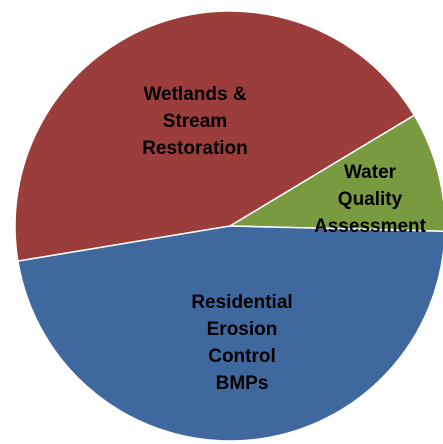 This screenshot has width=443, height=444. I want to click on pie-label-wetlands-stream-restoration: Wetlands & Stream Restoration, so click(195, 121).